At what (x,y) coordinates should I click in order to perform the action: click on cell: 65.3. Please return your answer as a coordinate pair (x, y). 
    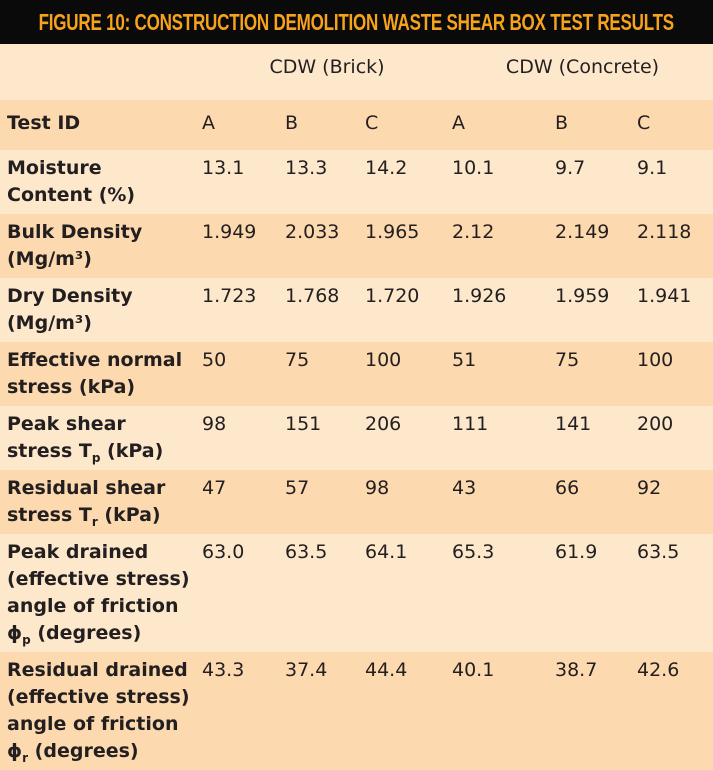
    Looking at the image, I should click on (473, 552).